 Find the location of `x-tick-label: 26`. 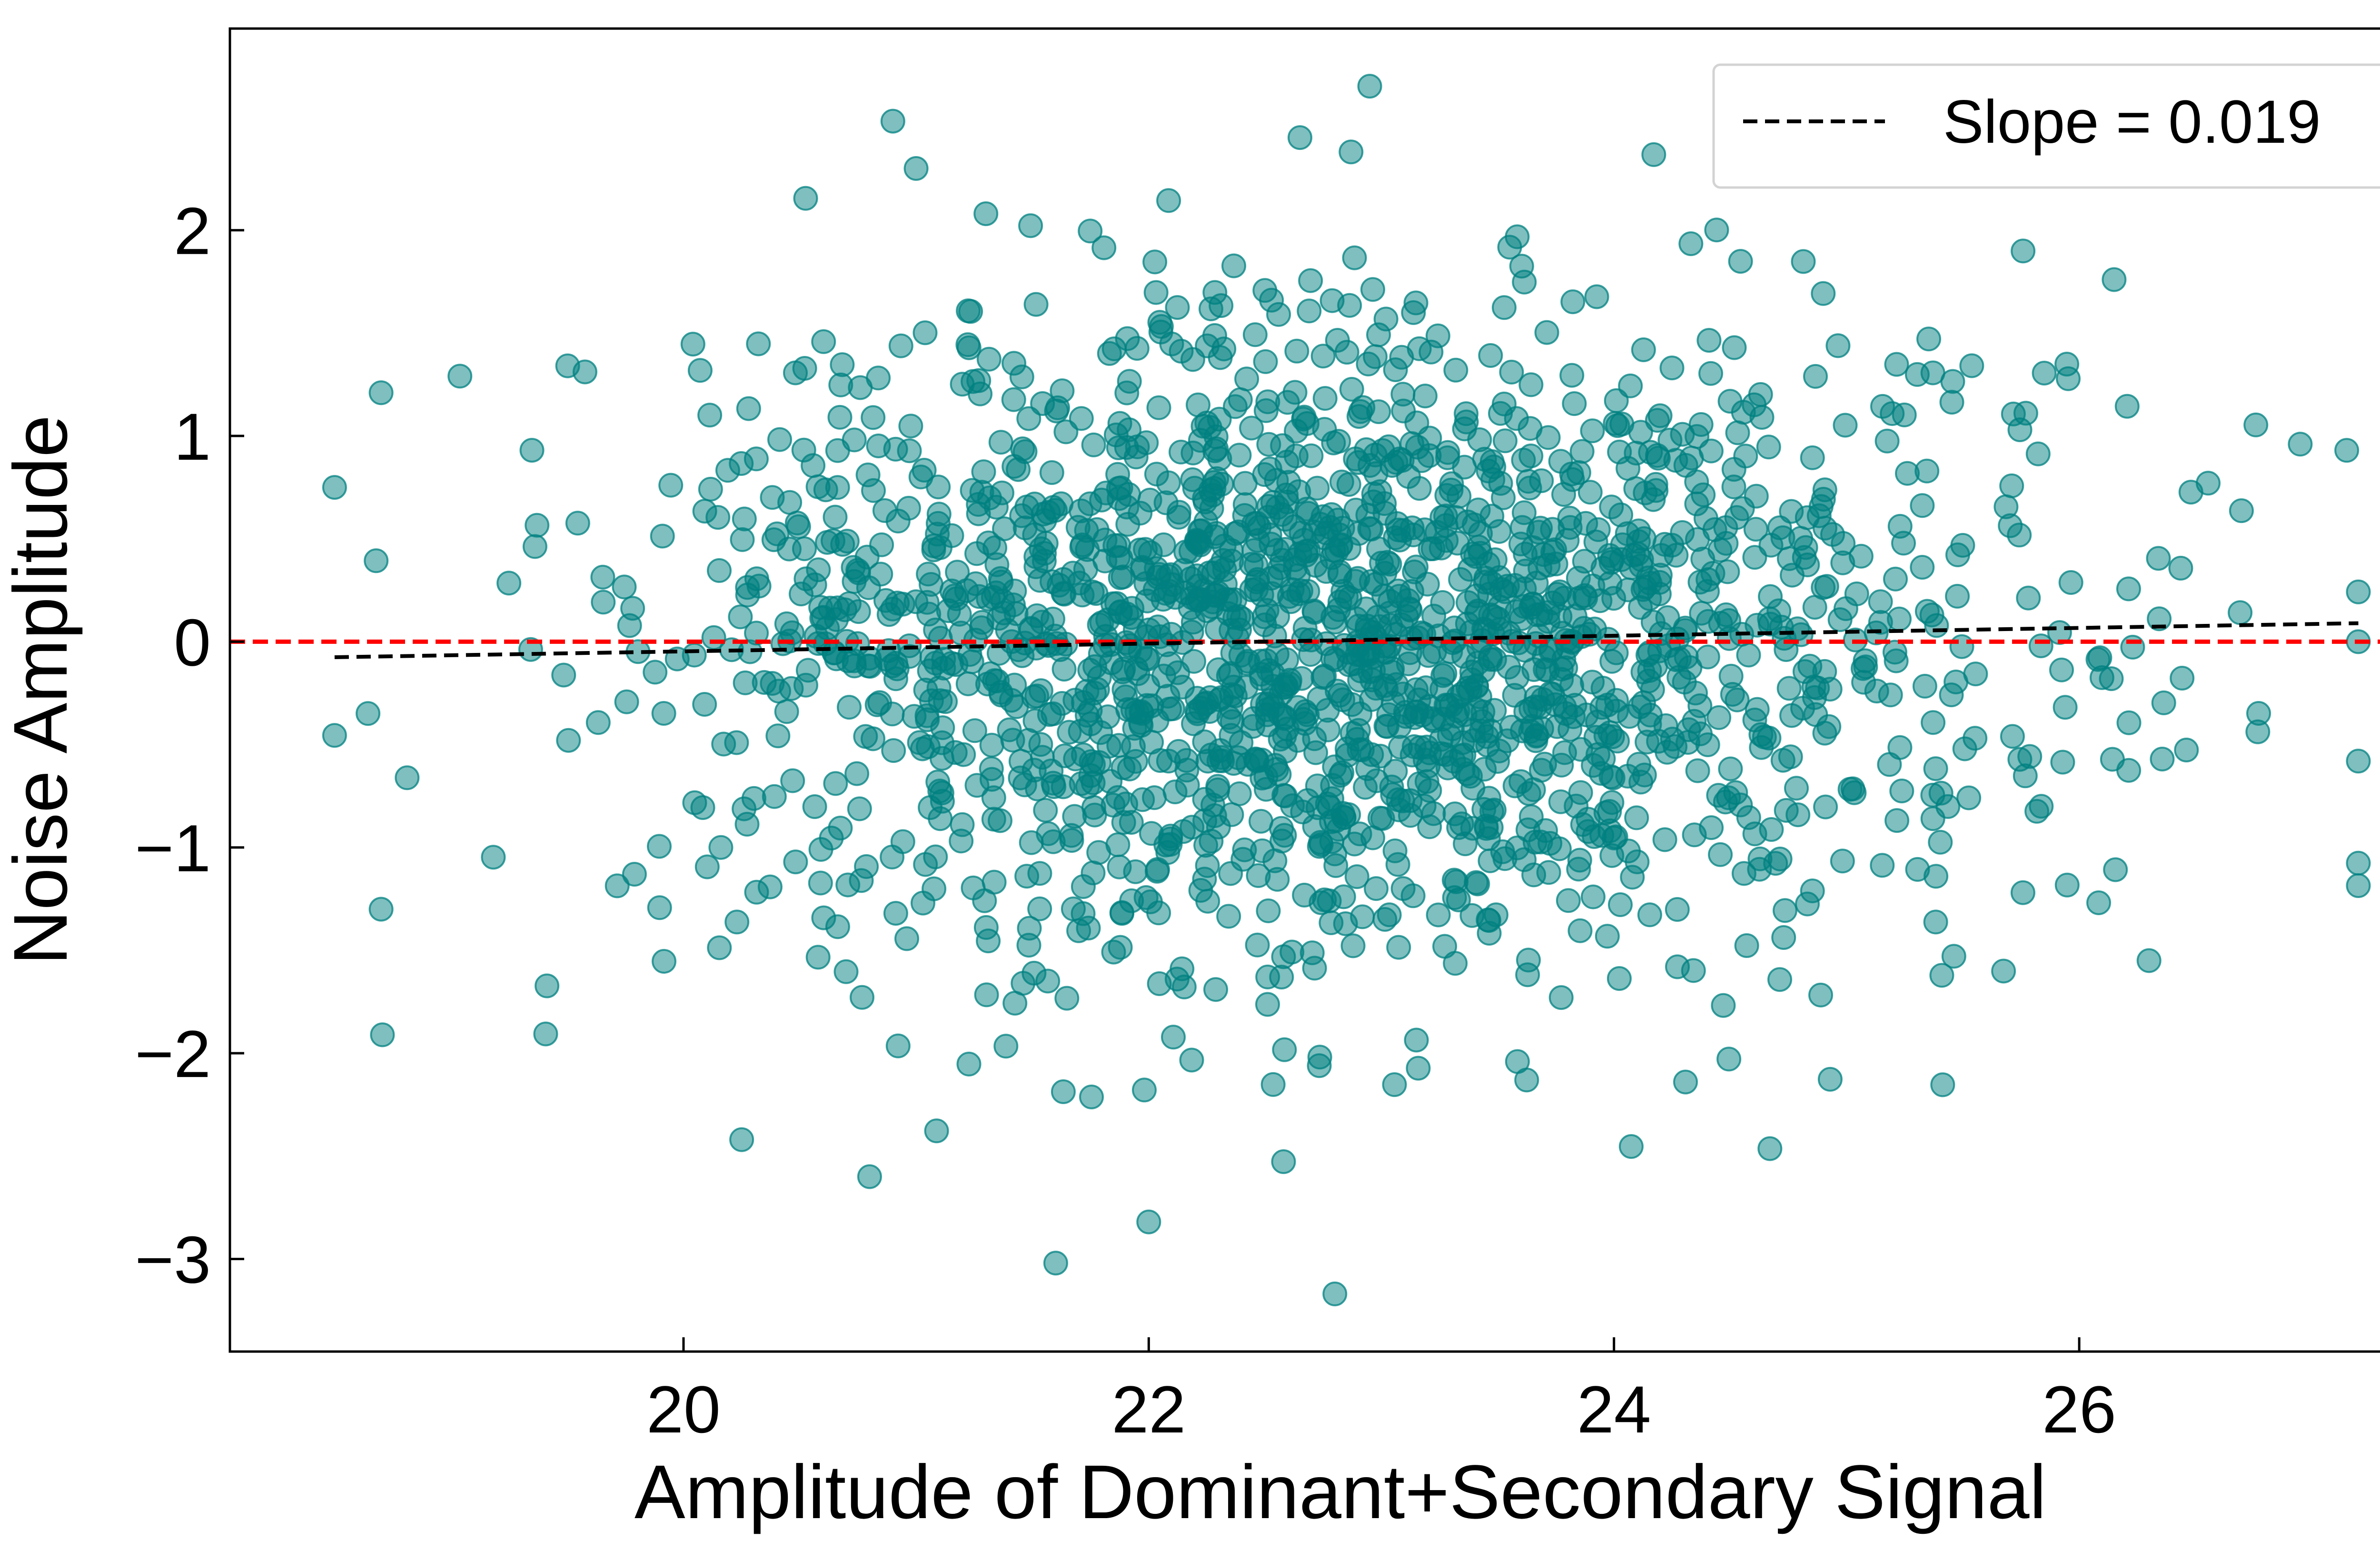

x-tick-label: 26 is located at coordinates (2079, 1409).